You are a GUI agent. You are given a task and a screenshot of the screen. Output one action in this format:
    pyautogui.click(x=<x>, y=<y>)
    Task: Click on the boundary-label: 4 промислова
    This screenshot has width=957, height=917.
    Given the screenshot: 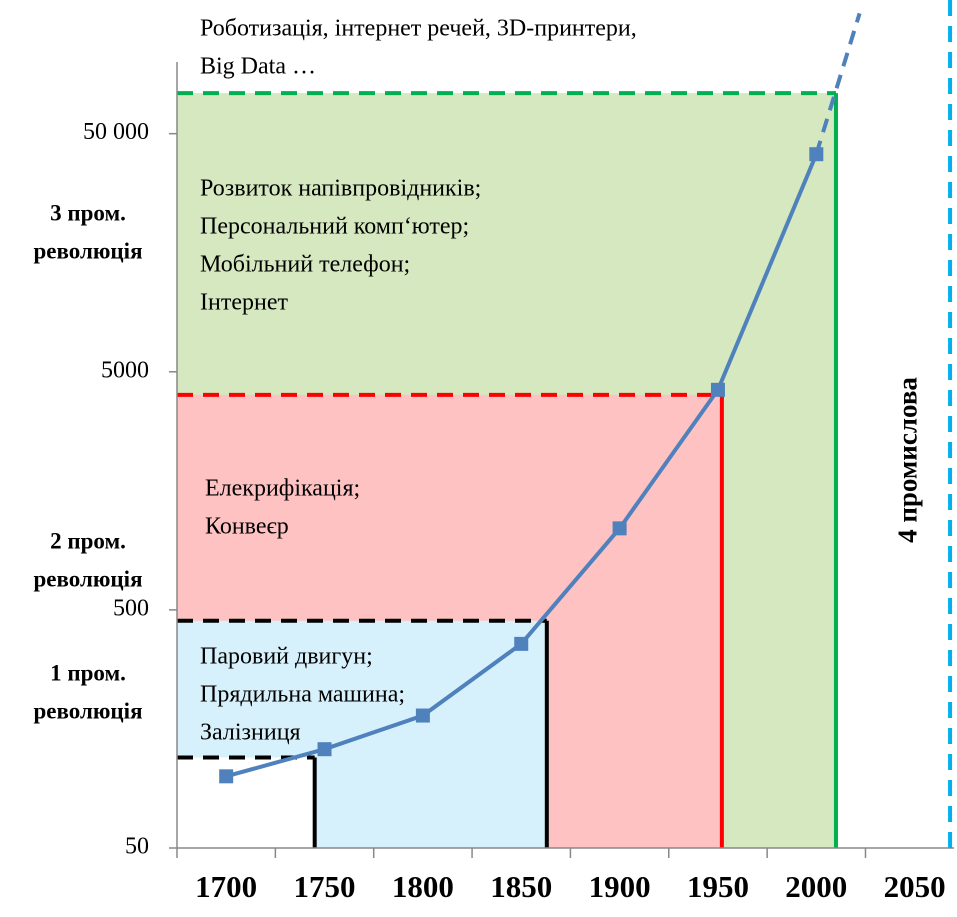 What is the action you would take?
    pyautogui.click(x=907, y=460)
    